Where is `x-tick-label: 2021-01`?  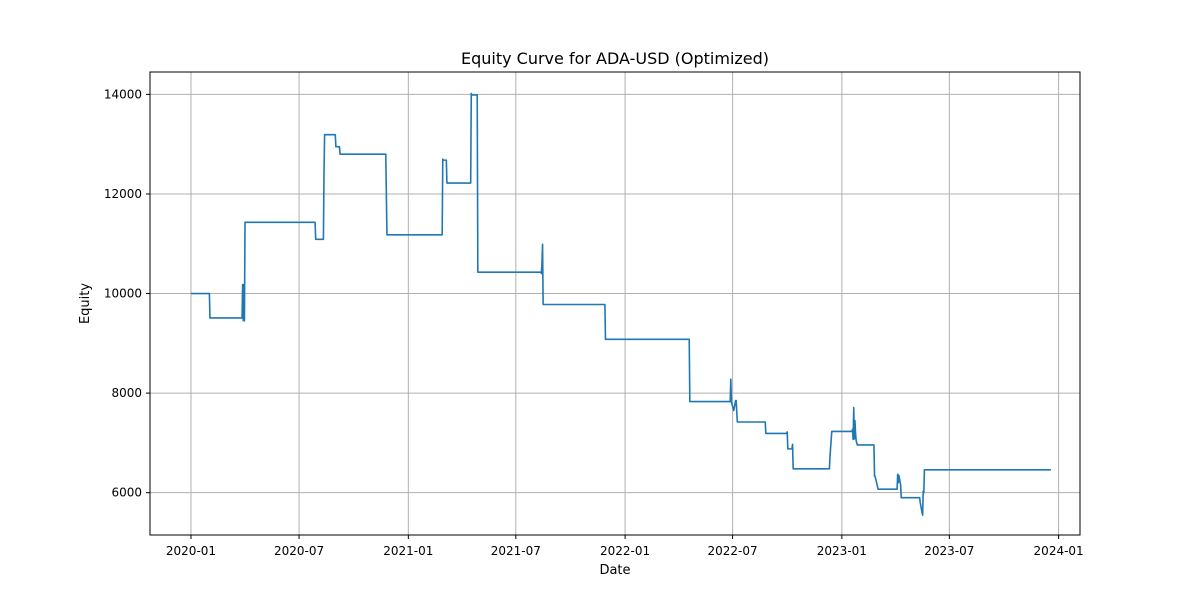 x-tick-label: 2021-01 is located at coordinates (408, 551).